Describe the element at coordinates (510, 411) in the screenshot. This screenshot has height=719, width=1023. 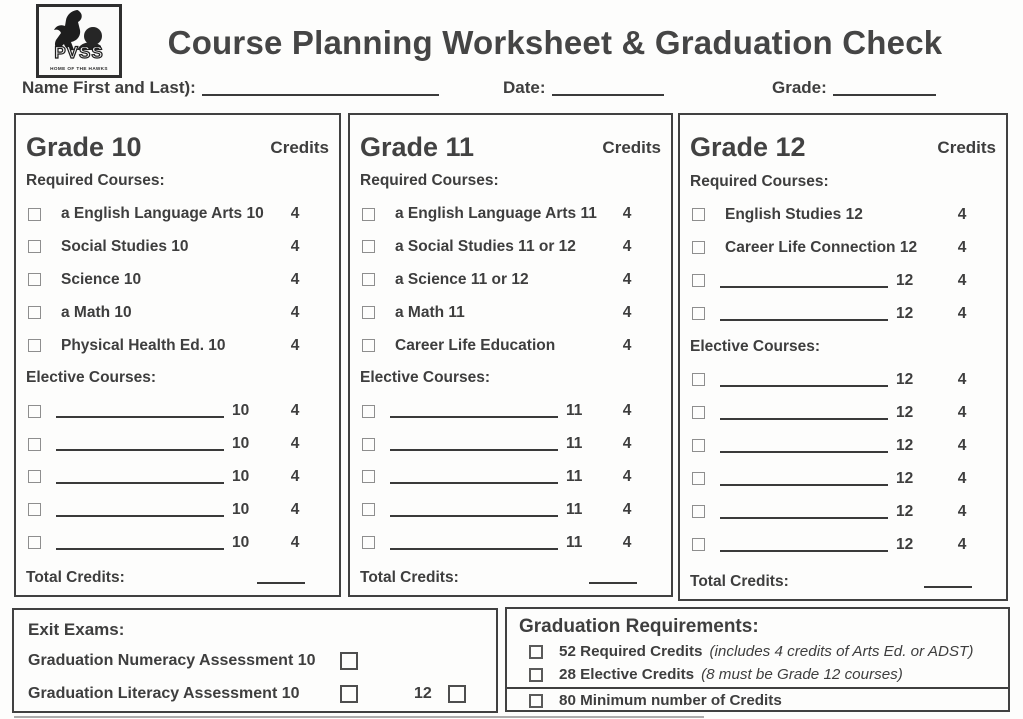
I see `elective-row: 11 4` at that location.